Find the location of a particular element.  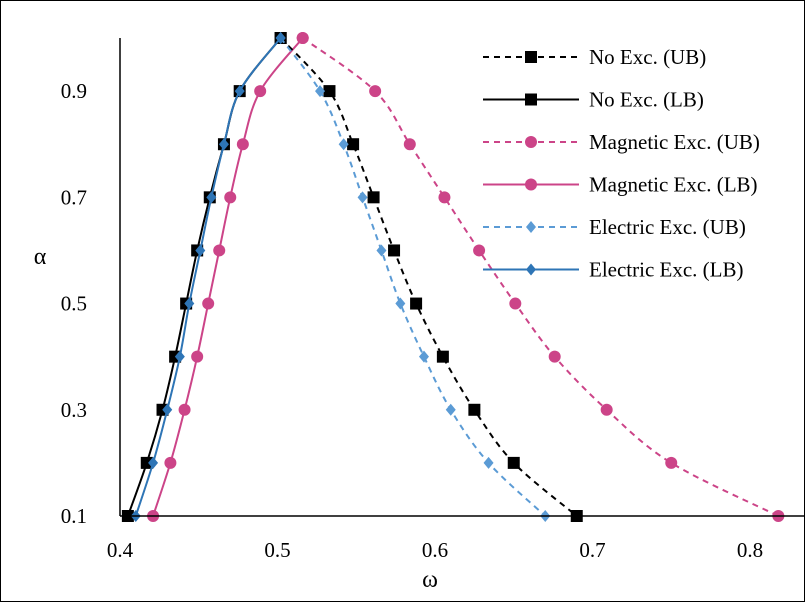

x-axis-title: ω is located at coordinates (430, 580).